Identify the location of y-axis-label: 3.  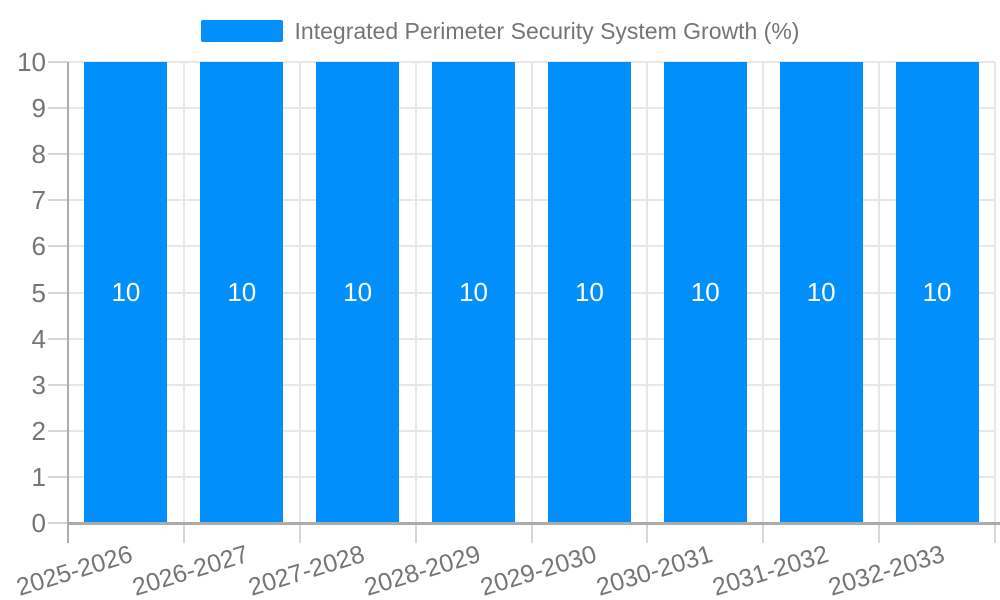
(38, 384).